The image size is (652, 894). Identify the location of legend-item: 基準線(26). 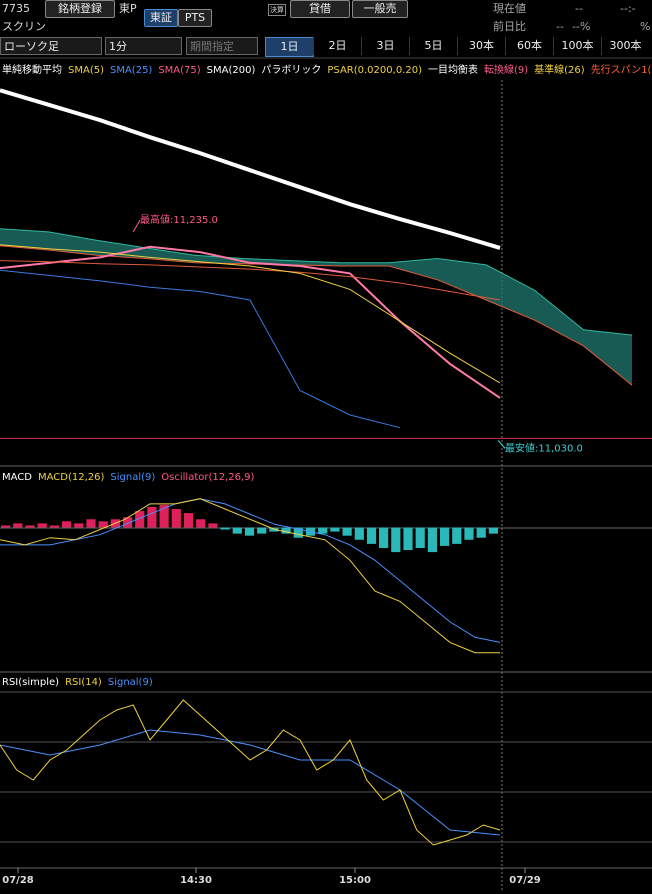
(559, 70).